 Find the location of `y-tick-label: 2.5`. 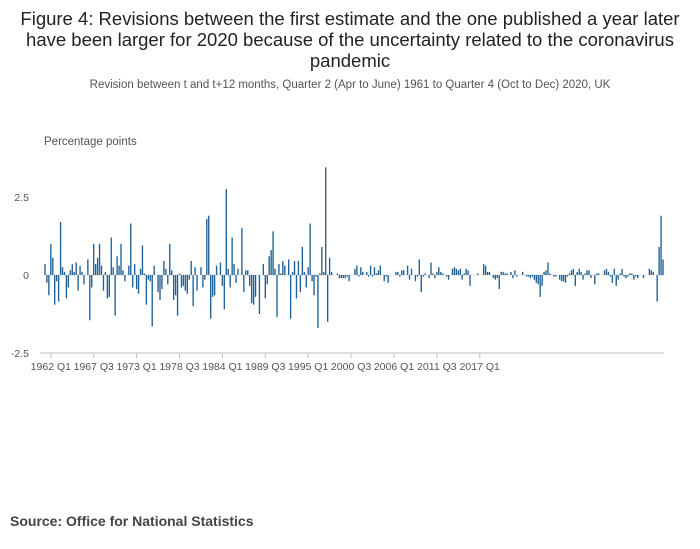

y-tick-label: 2.5 is located at coordinates (21, 198).